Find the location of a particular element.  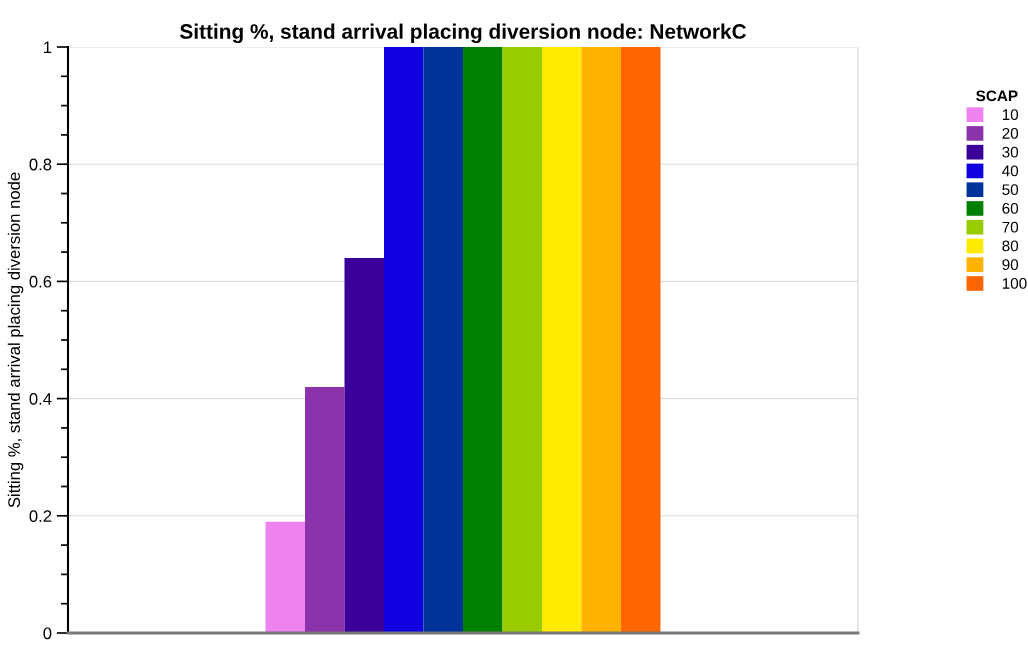

y-tick-label: 1 is located at coordinates (48, 47).